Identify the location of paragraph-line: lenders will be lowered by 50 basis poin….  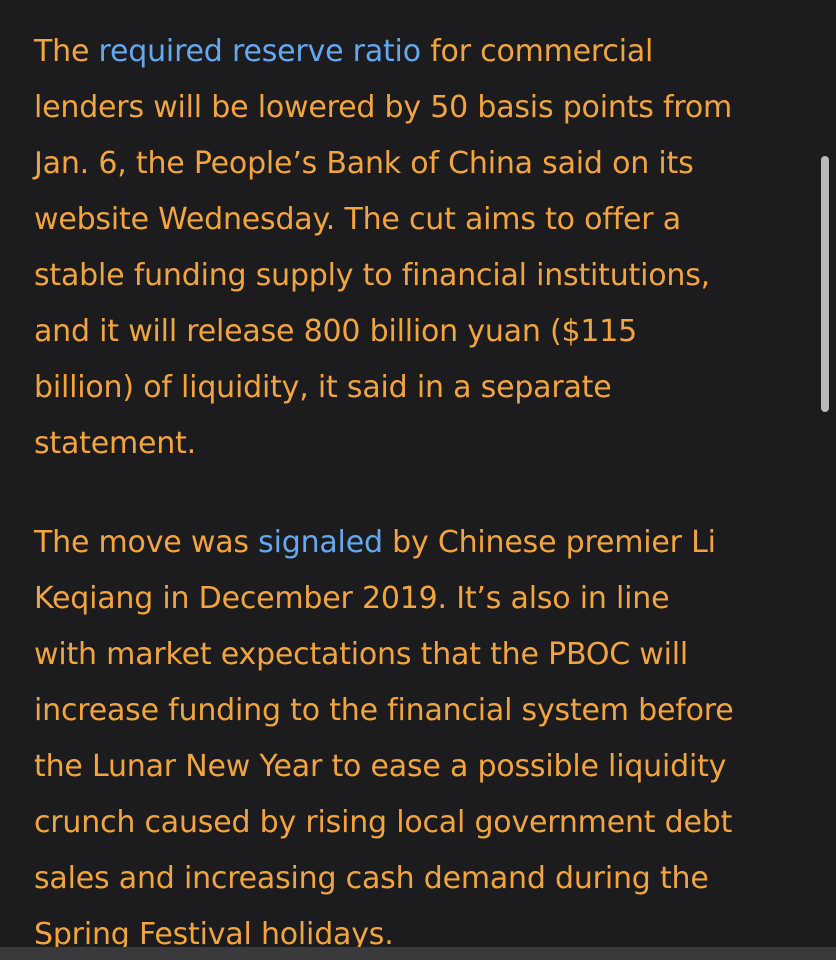
(383, 107).